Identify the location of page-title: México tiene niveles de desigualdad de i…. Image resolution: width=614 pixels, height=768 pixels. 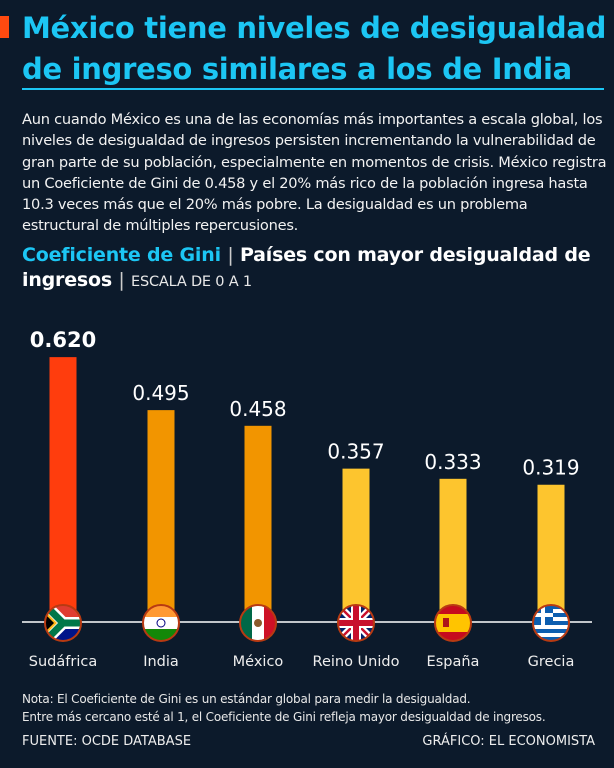
(314, 48).